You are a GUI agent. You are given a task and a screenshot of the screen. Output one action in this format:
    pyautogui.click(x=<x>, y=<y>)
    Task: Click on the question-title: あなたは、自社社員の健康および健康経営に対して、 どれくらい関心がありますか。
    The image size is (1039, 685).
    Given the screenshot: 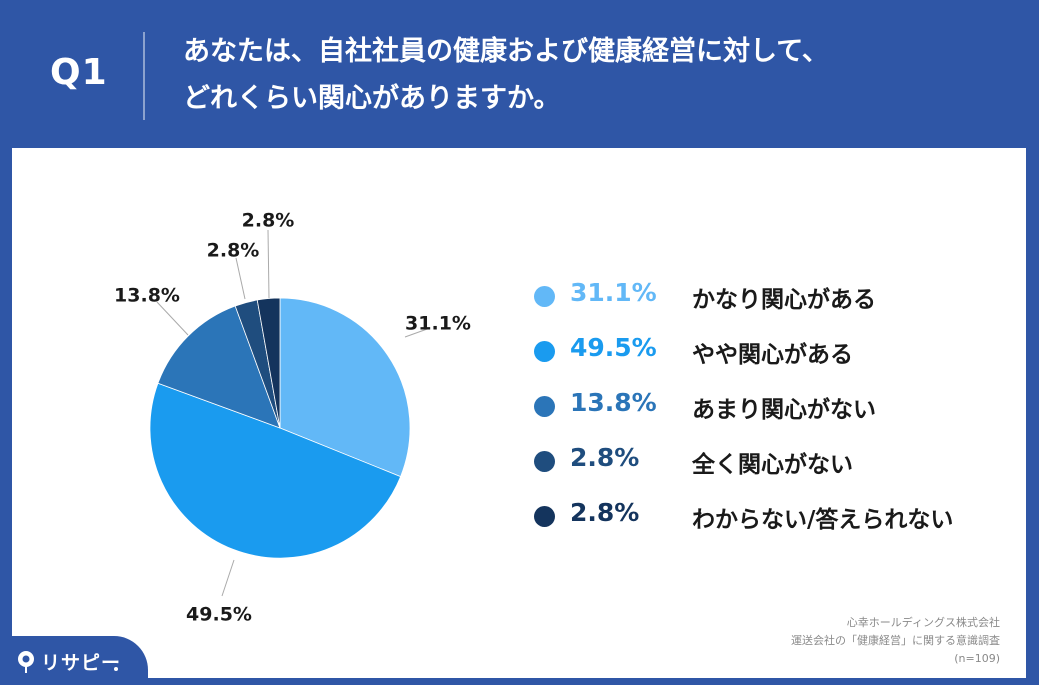 What is the action you would take?
    pyautogui.click(x=593, y=75)
    